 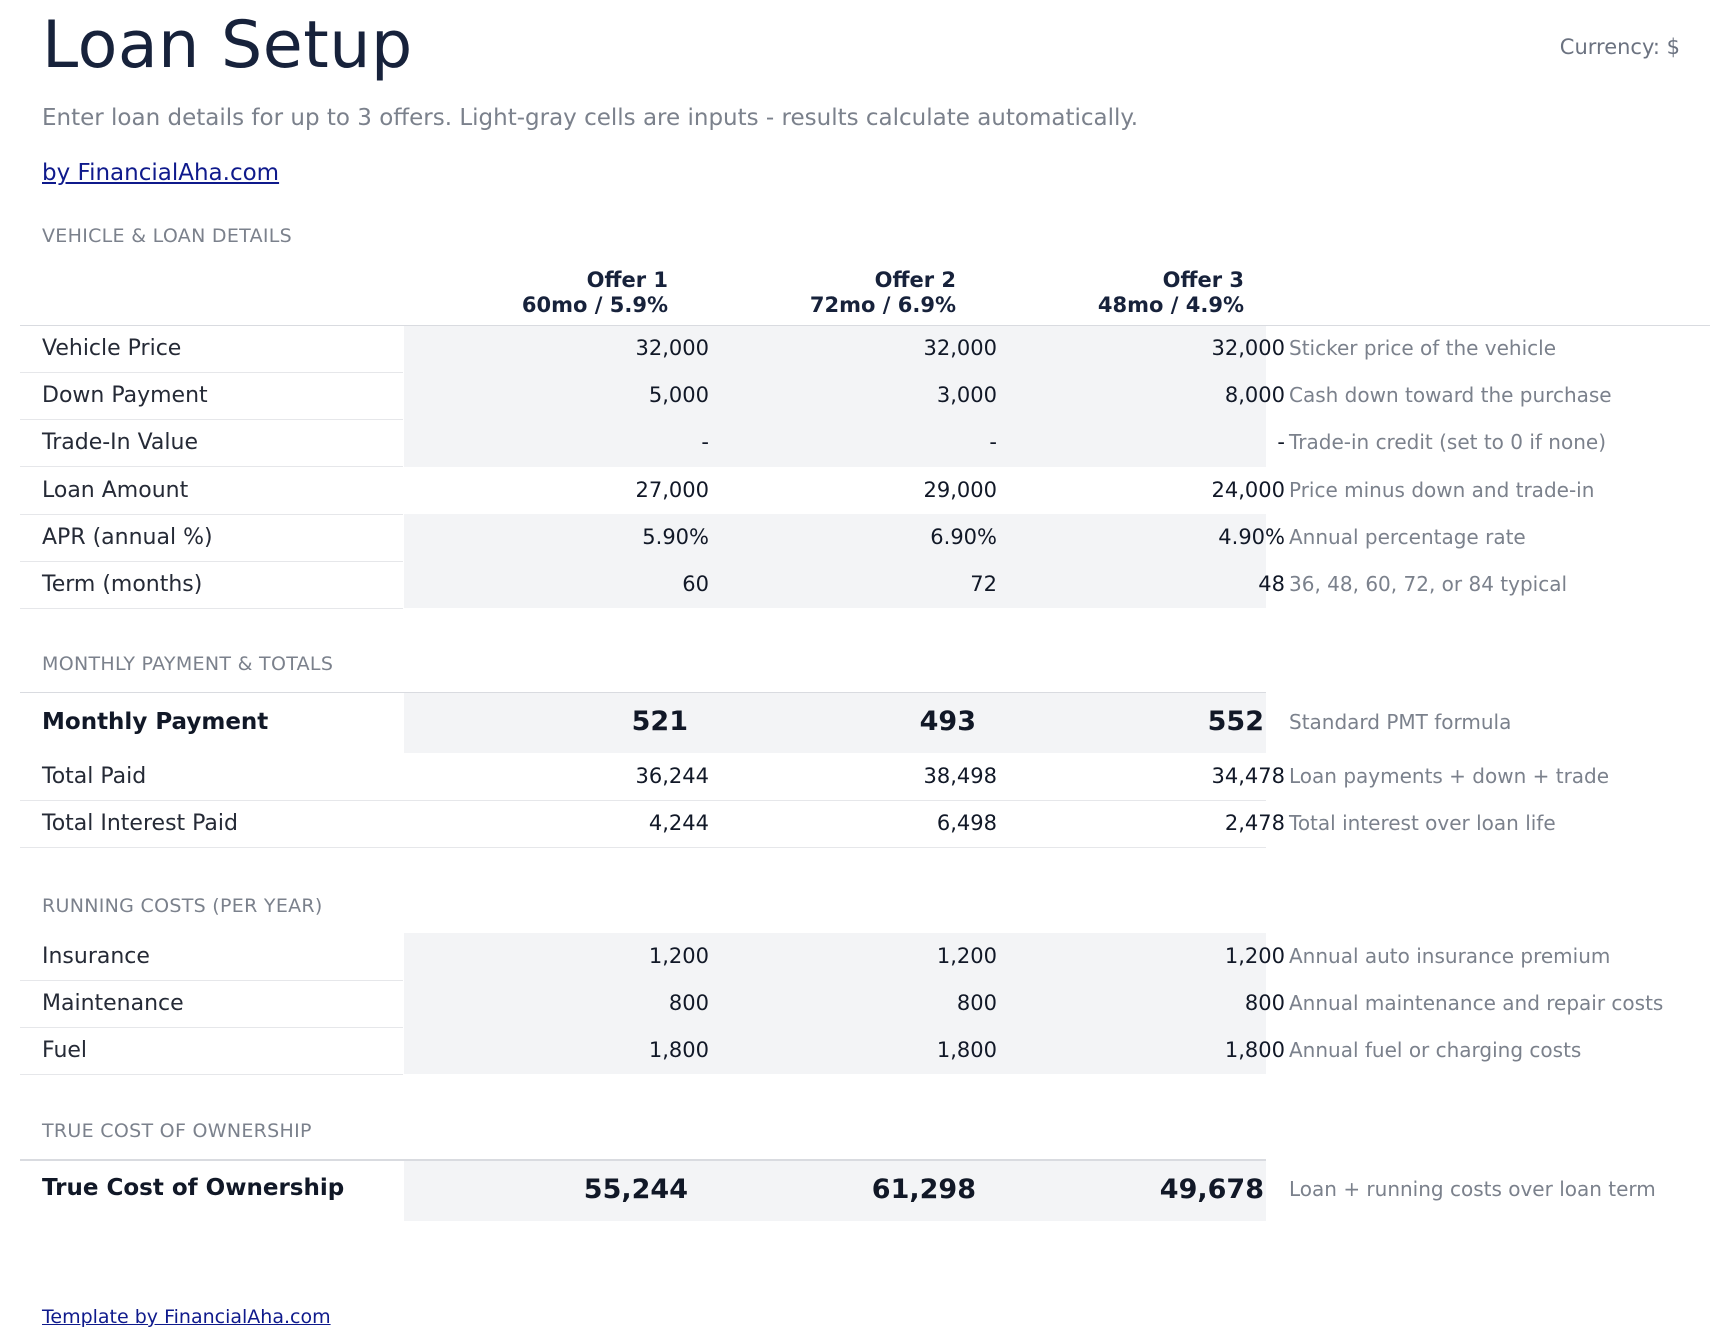 What do you see at coordinates (983, 584) in the screenshot?
I see `input-cell: 72` at bounding box center [983, 584].